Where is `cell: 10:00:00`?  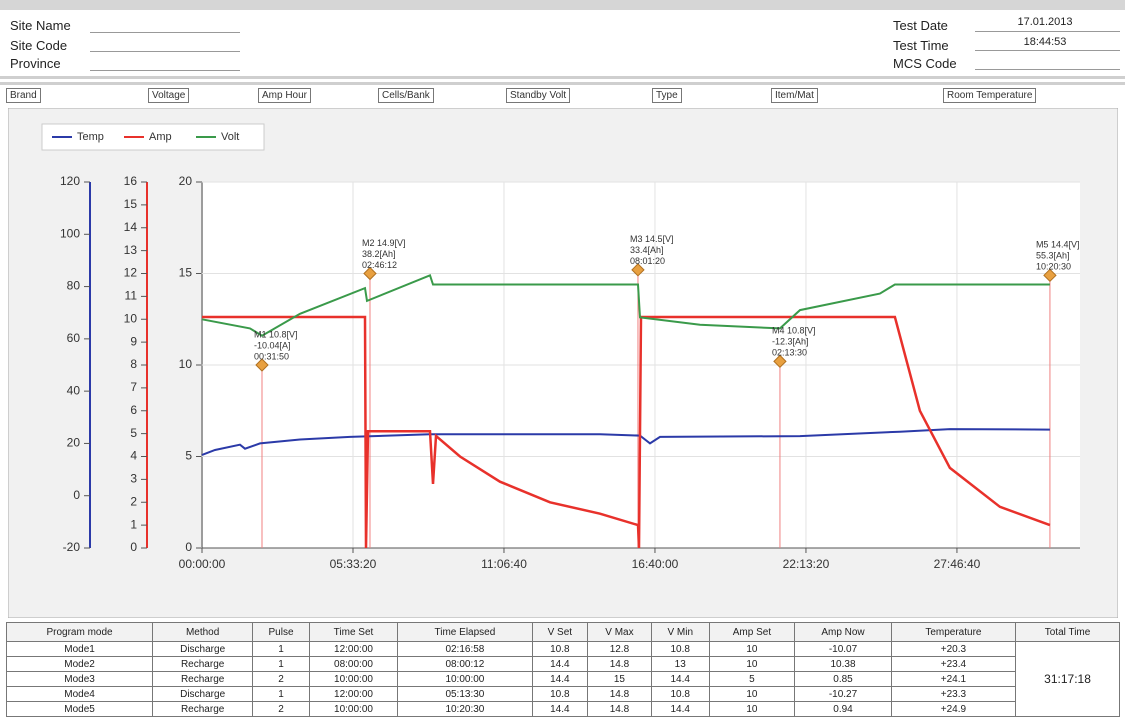 cell: 10:00:00 is located at coordinates (465, 679).